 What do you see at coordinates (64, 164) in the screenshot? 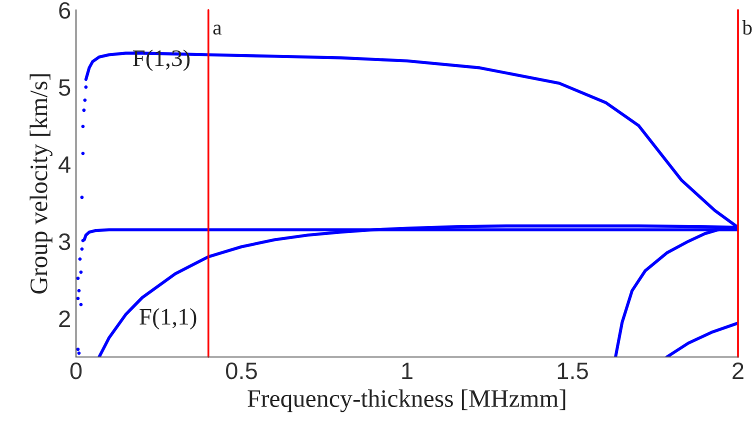
I see `y-tick-label: 4` at bounding box center [64, 164].